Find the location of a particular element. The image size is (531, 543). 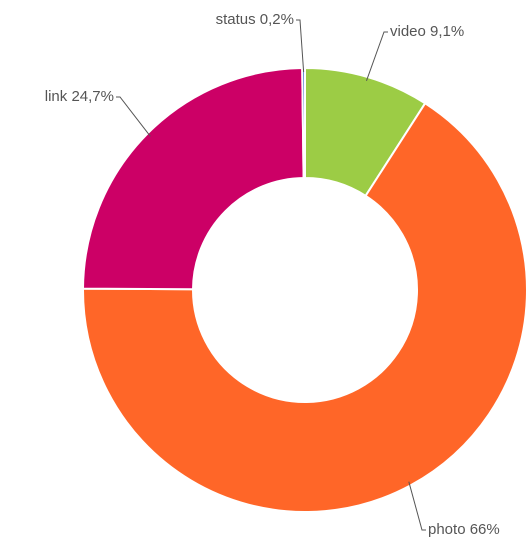

data-label: link 24,7% is located at coordinates (79, 96).